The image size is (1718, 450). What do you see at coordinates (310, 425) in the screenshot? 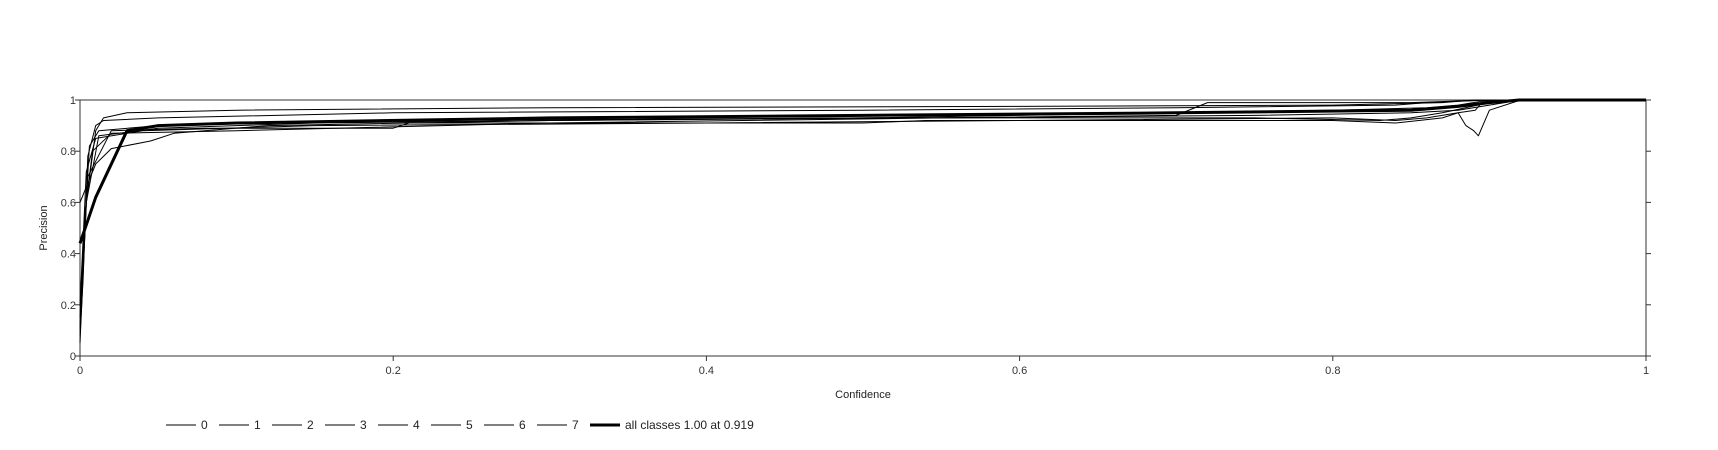
I see `legend-label: 2` at bounding box center [310, 425].